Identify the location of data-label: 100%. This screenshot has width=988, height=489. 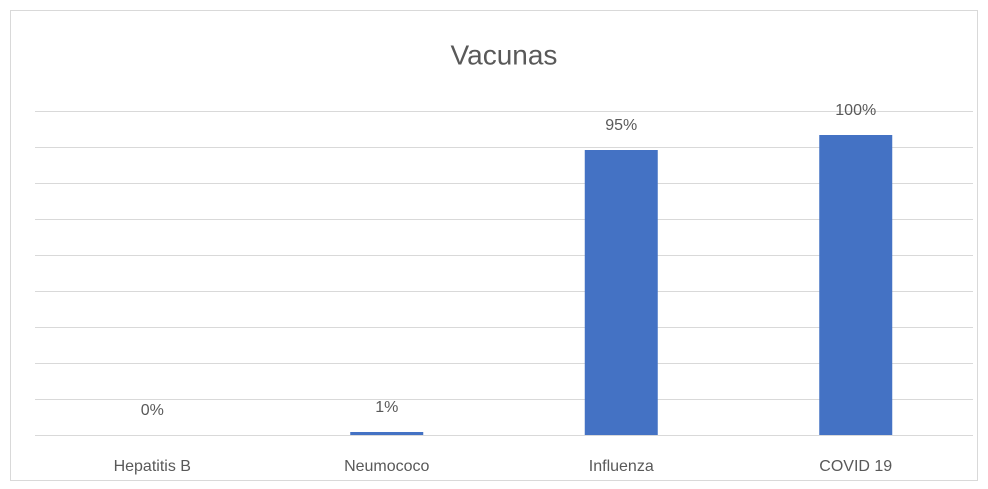
(855, 110).